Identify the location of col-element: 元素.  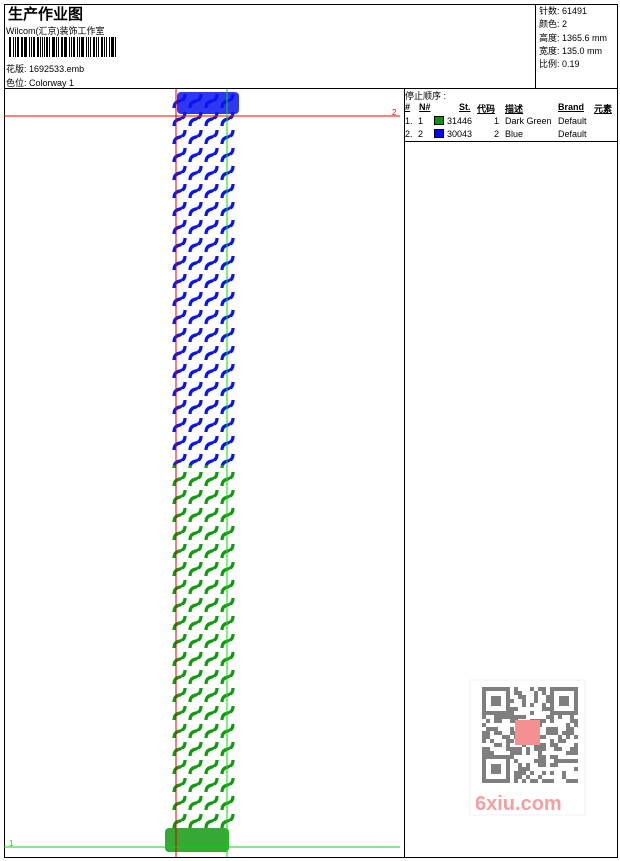
(603, 109).